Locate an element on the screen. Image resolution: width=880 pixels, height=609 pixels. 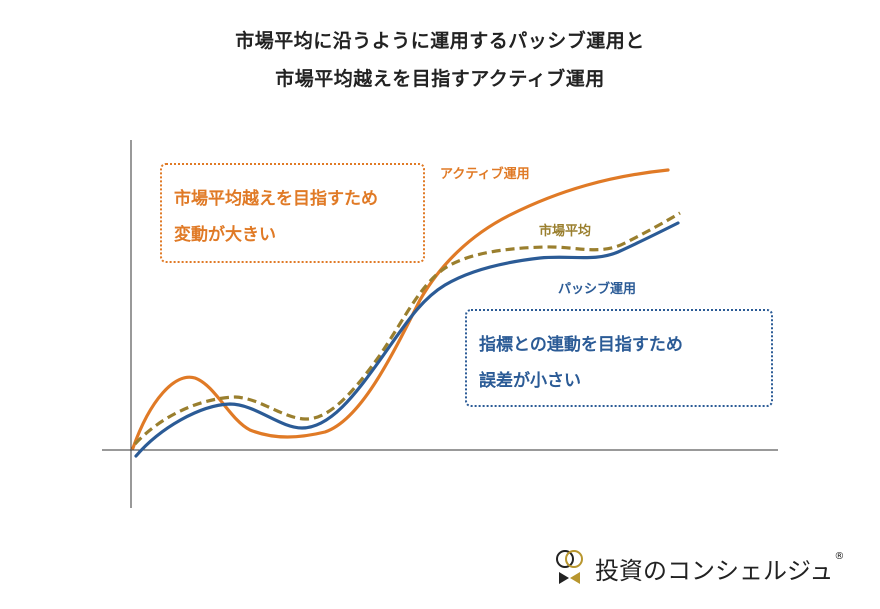
active-callout-line-2: 変動が大きい is located at coordinates (225, 235).